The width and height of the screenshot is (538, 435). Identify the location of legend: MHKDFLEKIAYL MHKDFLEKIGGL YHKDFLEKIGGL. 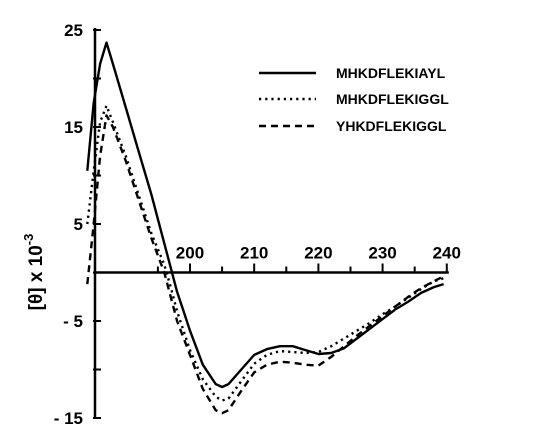
(354, 99).